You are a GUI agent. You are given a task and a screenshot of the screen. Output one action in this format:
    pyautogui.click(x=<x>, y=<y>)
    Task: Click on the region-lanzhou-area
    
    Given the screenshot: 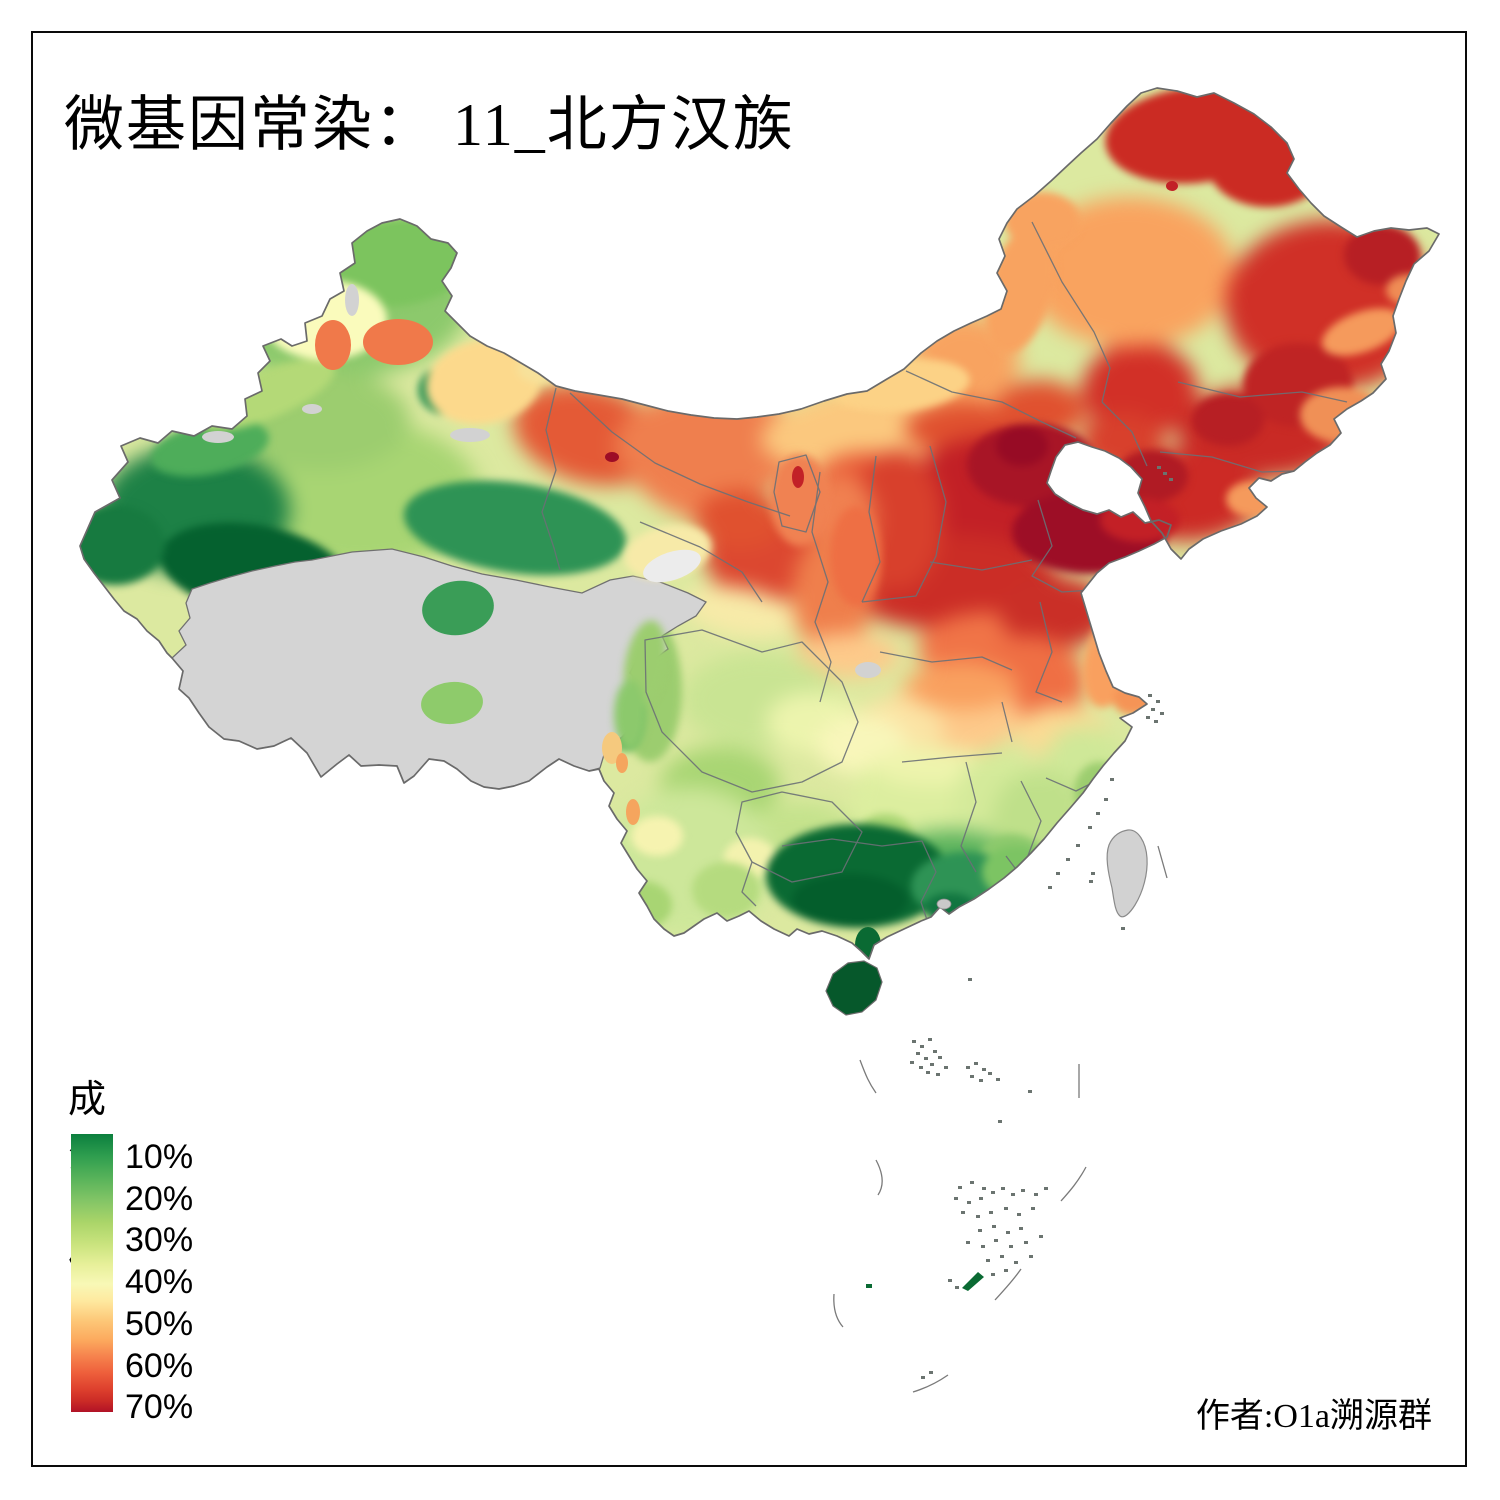 What is the action you would take?
    pyautogui.click(x=740, y=520)
    